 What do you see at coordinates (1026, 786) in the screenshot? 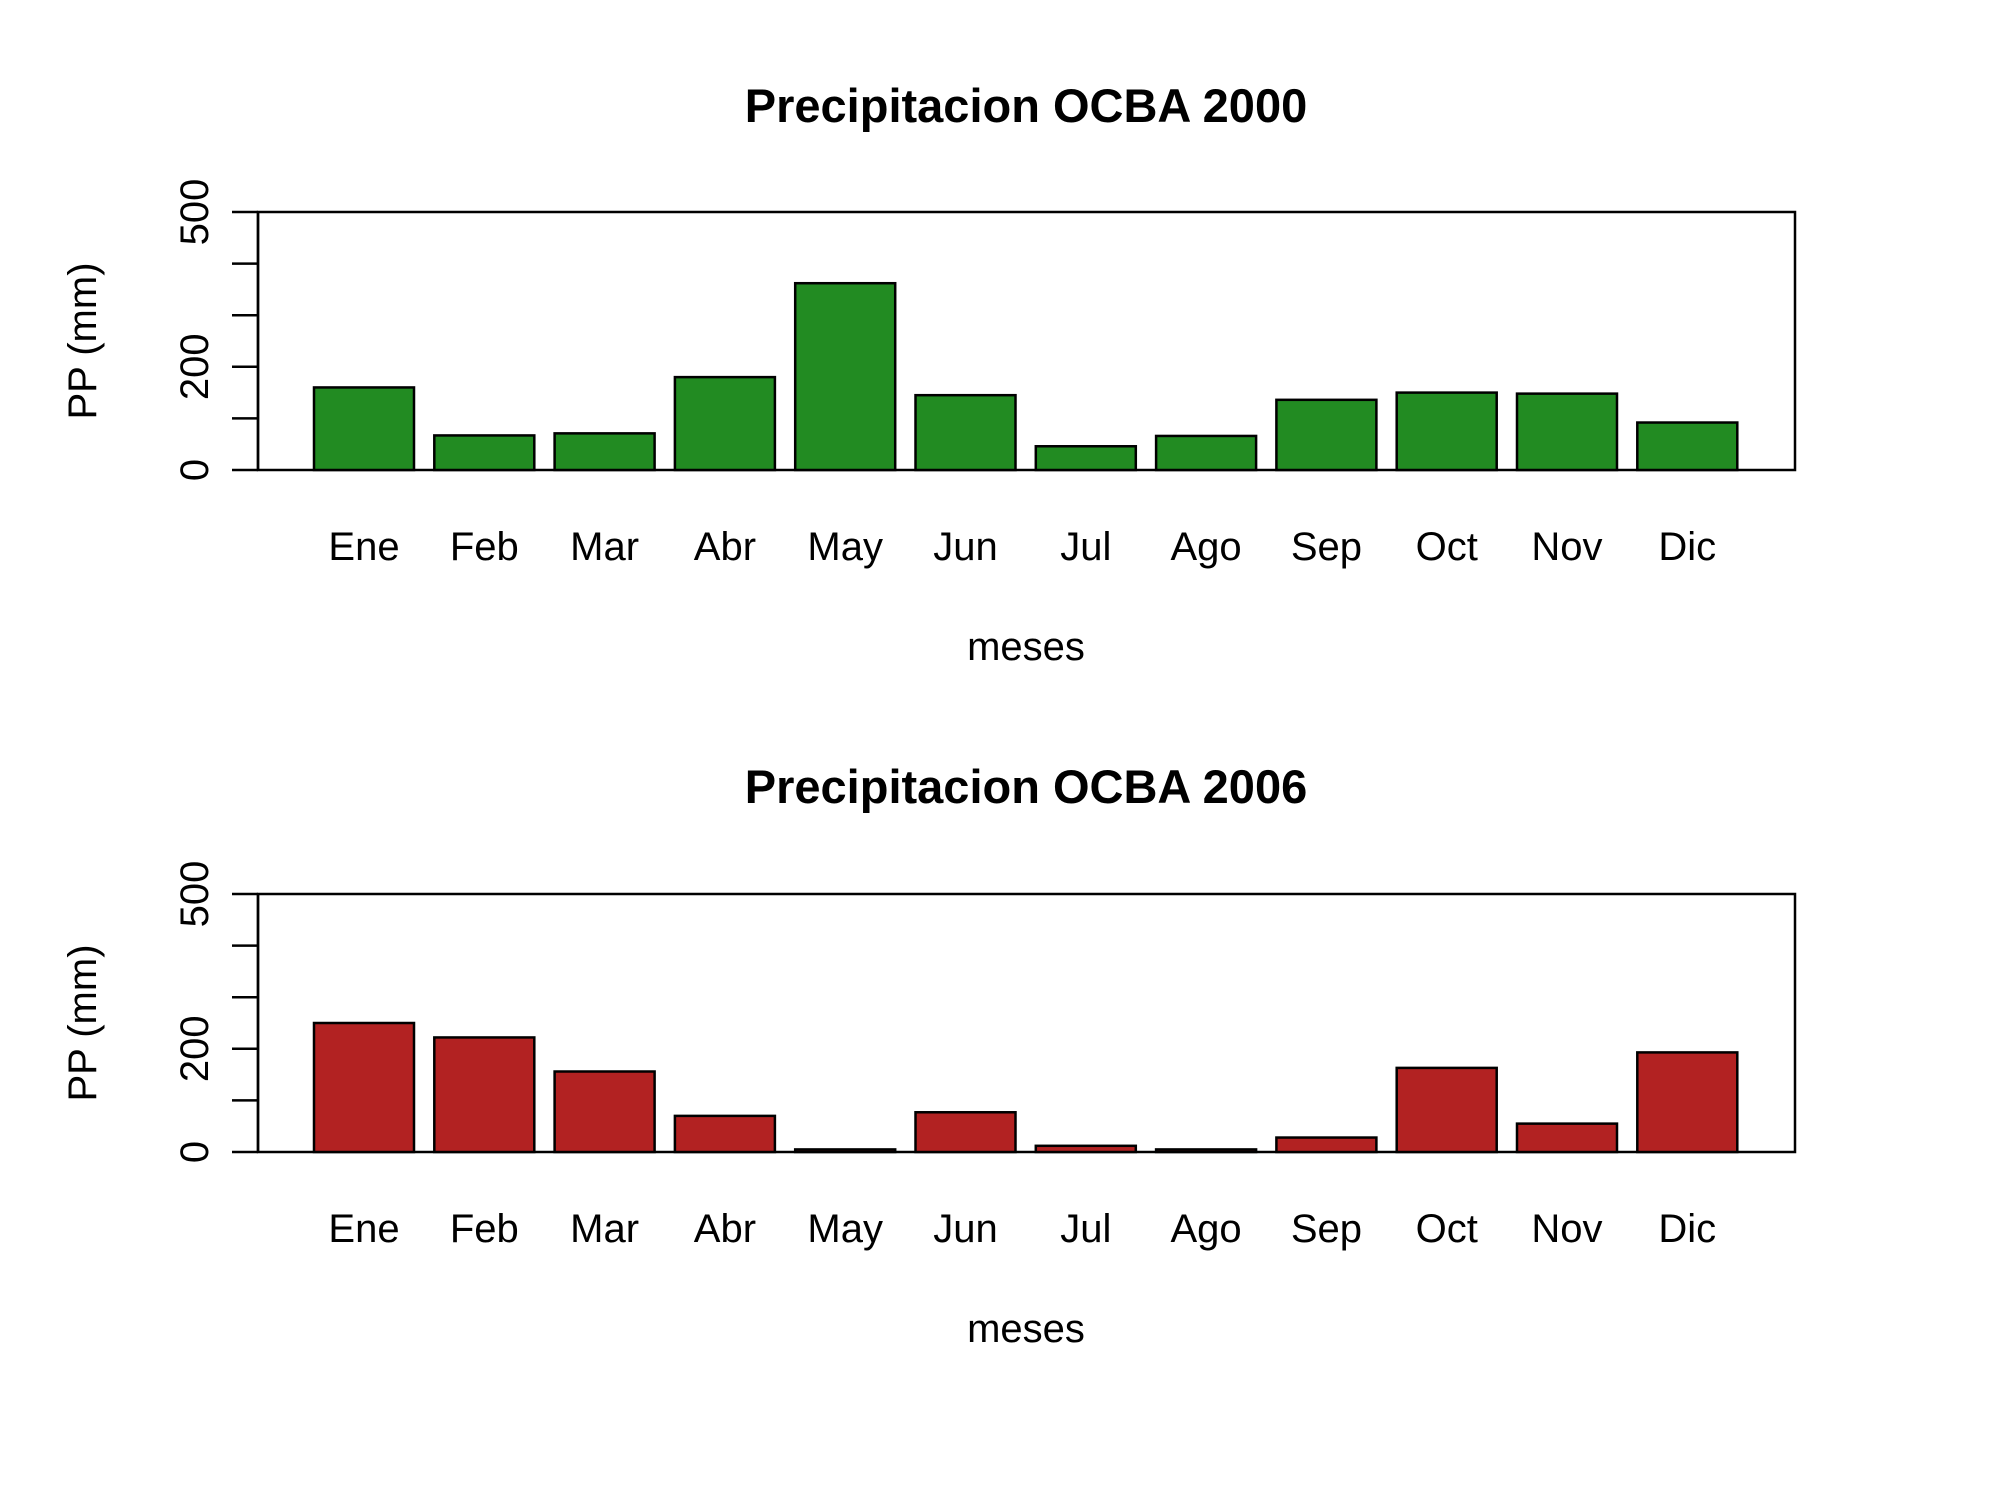
I see `chart-title: Precipitacion OCBA 2006` at bounding box center [1026, 786].